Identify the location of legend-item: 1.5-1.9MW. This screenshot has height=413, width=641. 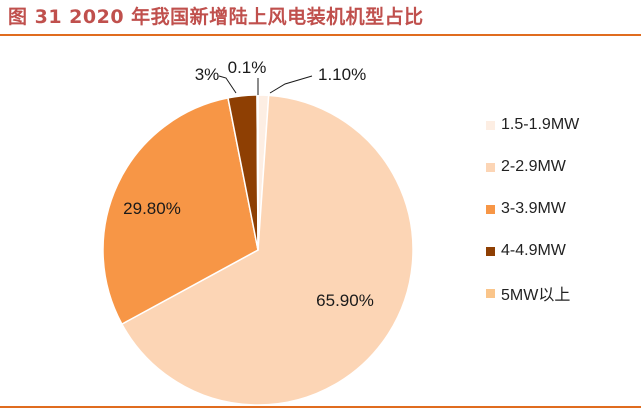
(561, 125).